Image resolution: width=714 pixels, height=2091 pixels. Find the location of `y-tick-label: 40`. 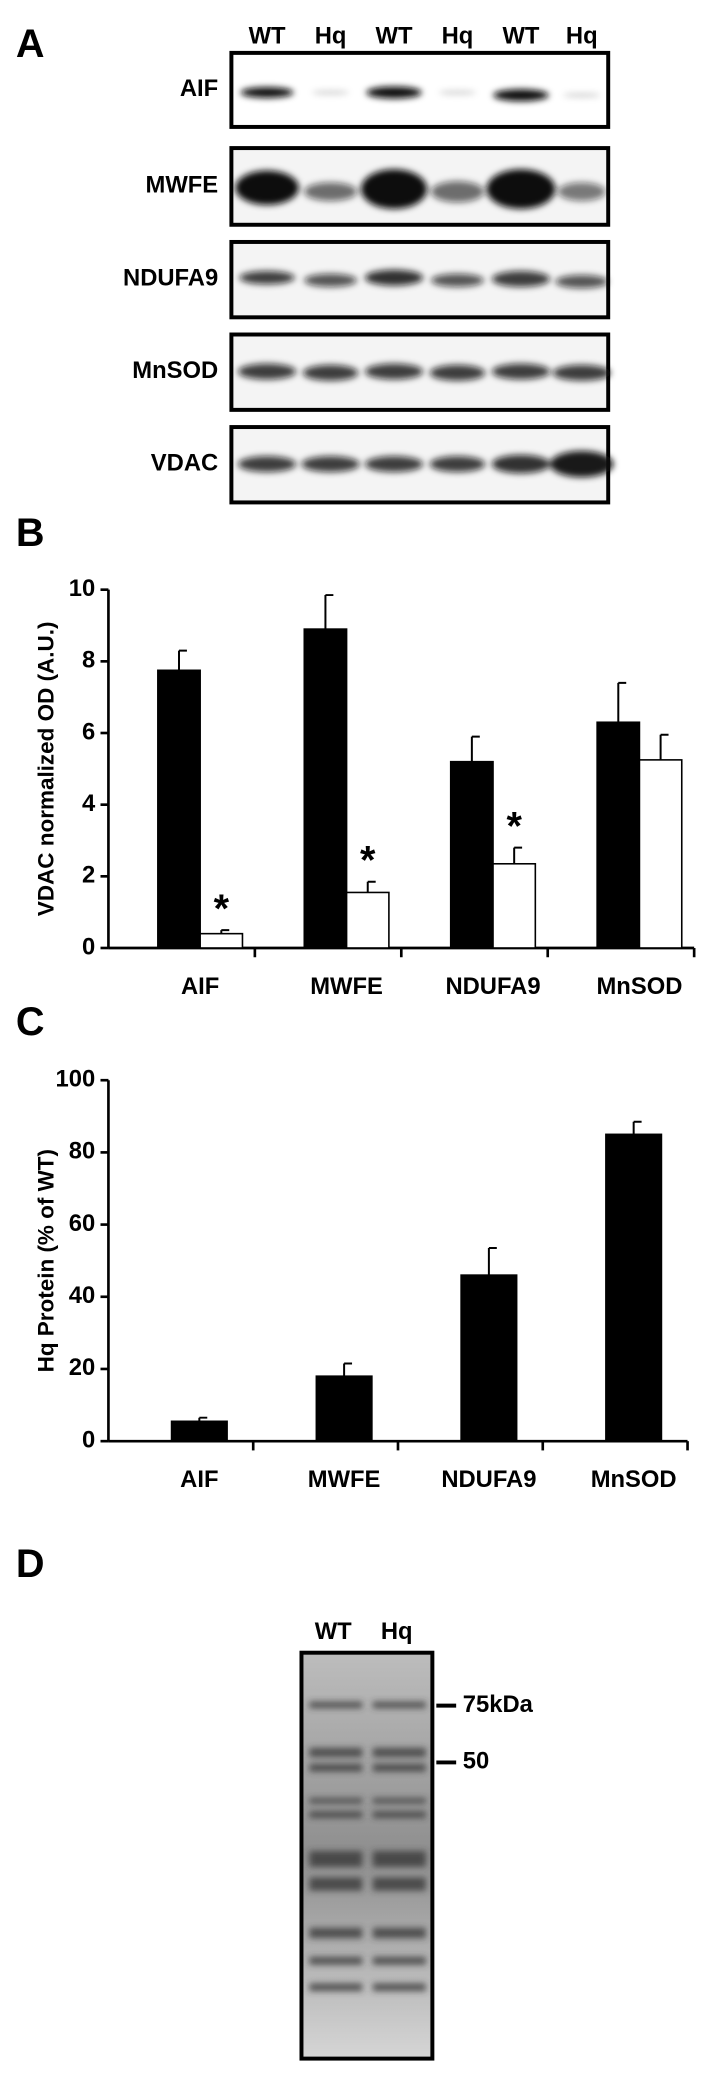

y-tick-label: 40 is located at coordinates (82, 1295).